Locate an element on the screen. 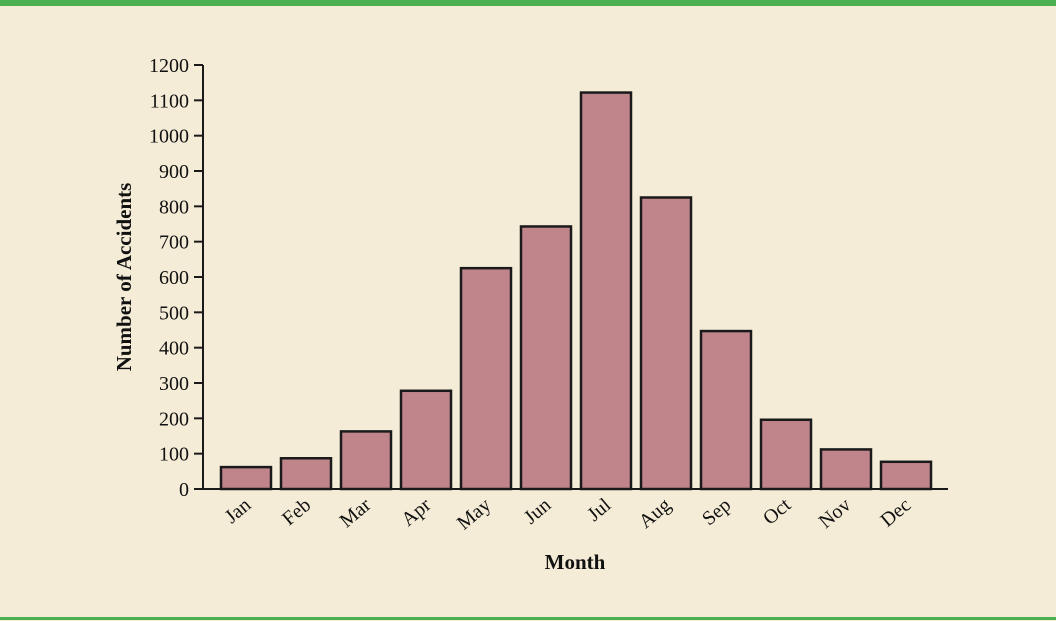 The image size is (1056, 621). x-tick-label-feb: Feb is located at coordinates (296, 512).